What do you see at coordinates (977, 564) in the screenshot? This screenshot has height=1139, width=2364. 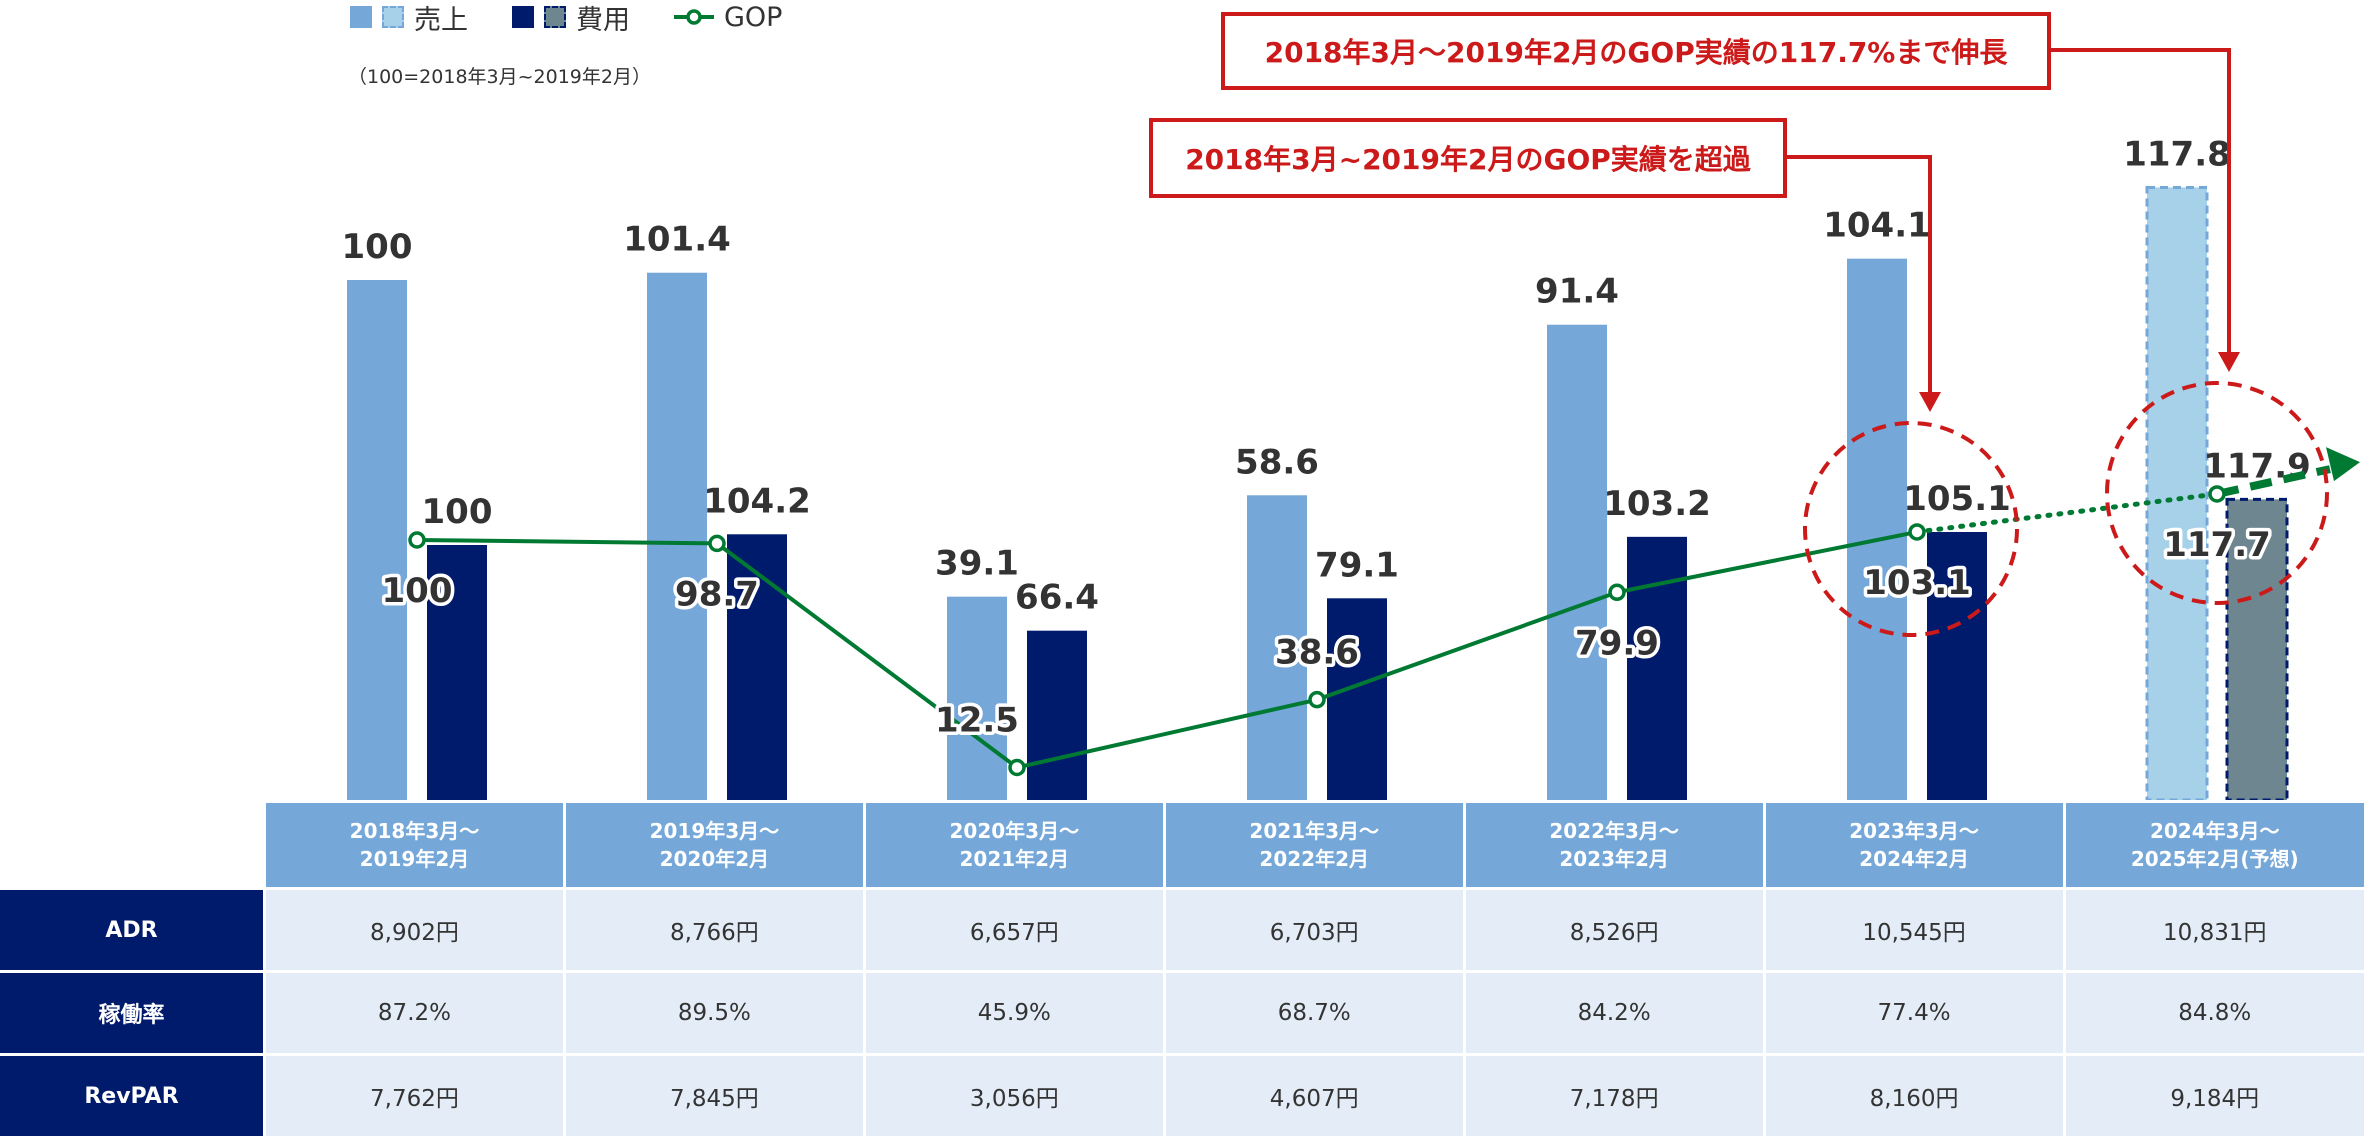 I see `sales-bar-label: 39.1` at bounding box center [977, 564].